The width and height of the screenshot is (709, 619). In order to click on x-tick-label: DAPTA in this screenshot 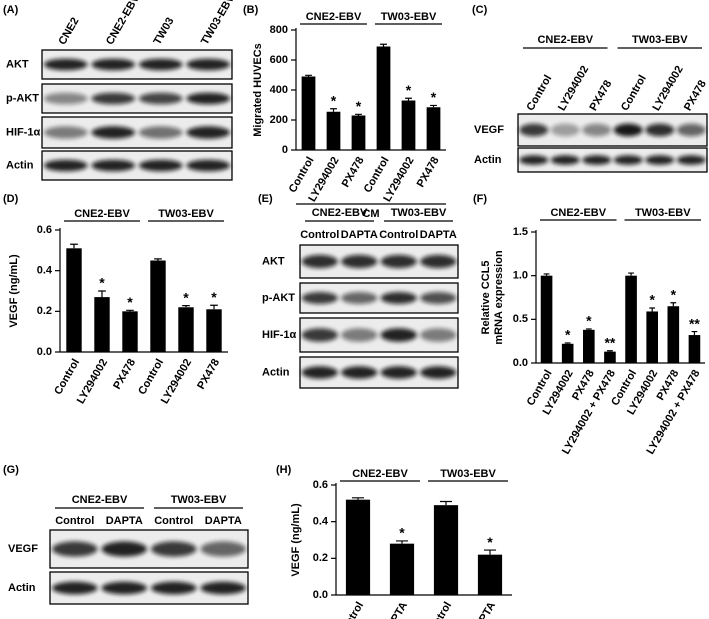, I will do `click(483, 609)`.